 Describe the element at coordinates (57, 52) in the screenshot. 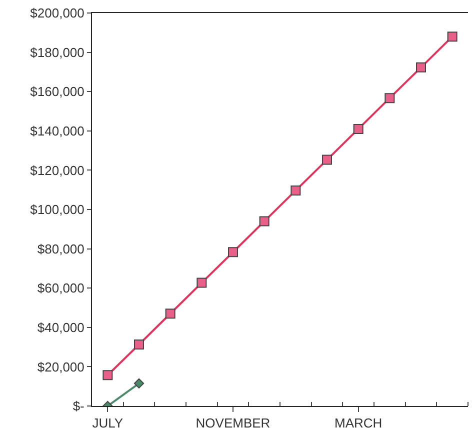

I see `y-tick-label: $180,000` at that location.